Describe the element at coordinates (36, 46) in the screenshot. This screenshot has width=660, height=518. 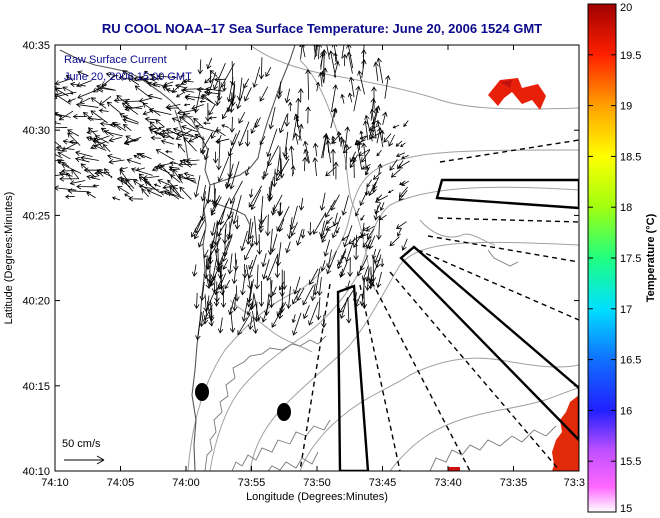
I see `y-tick-label: 40:35` at that location.